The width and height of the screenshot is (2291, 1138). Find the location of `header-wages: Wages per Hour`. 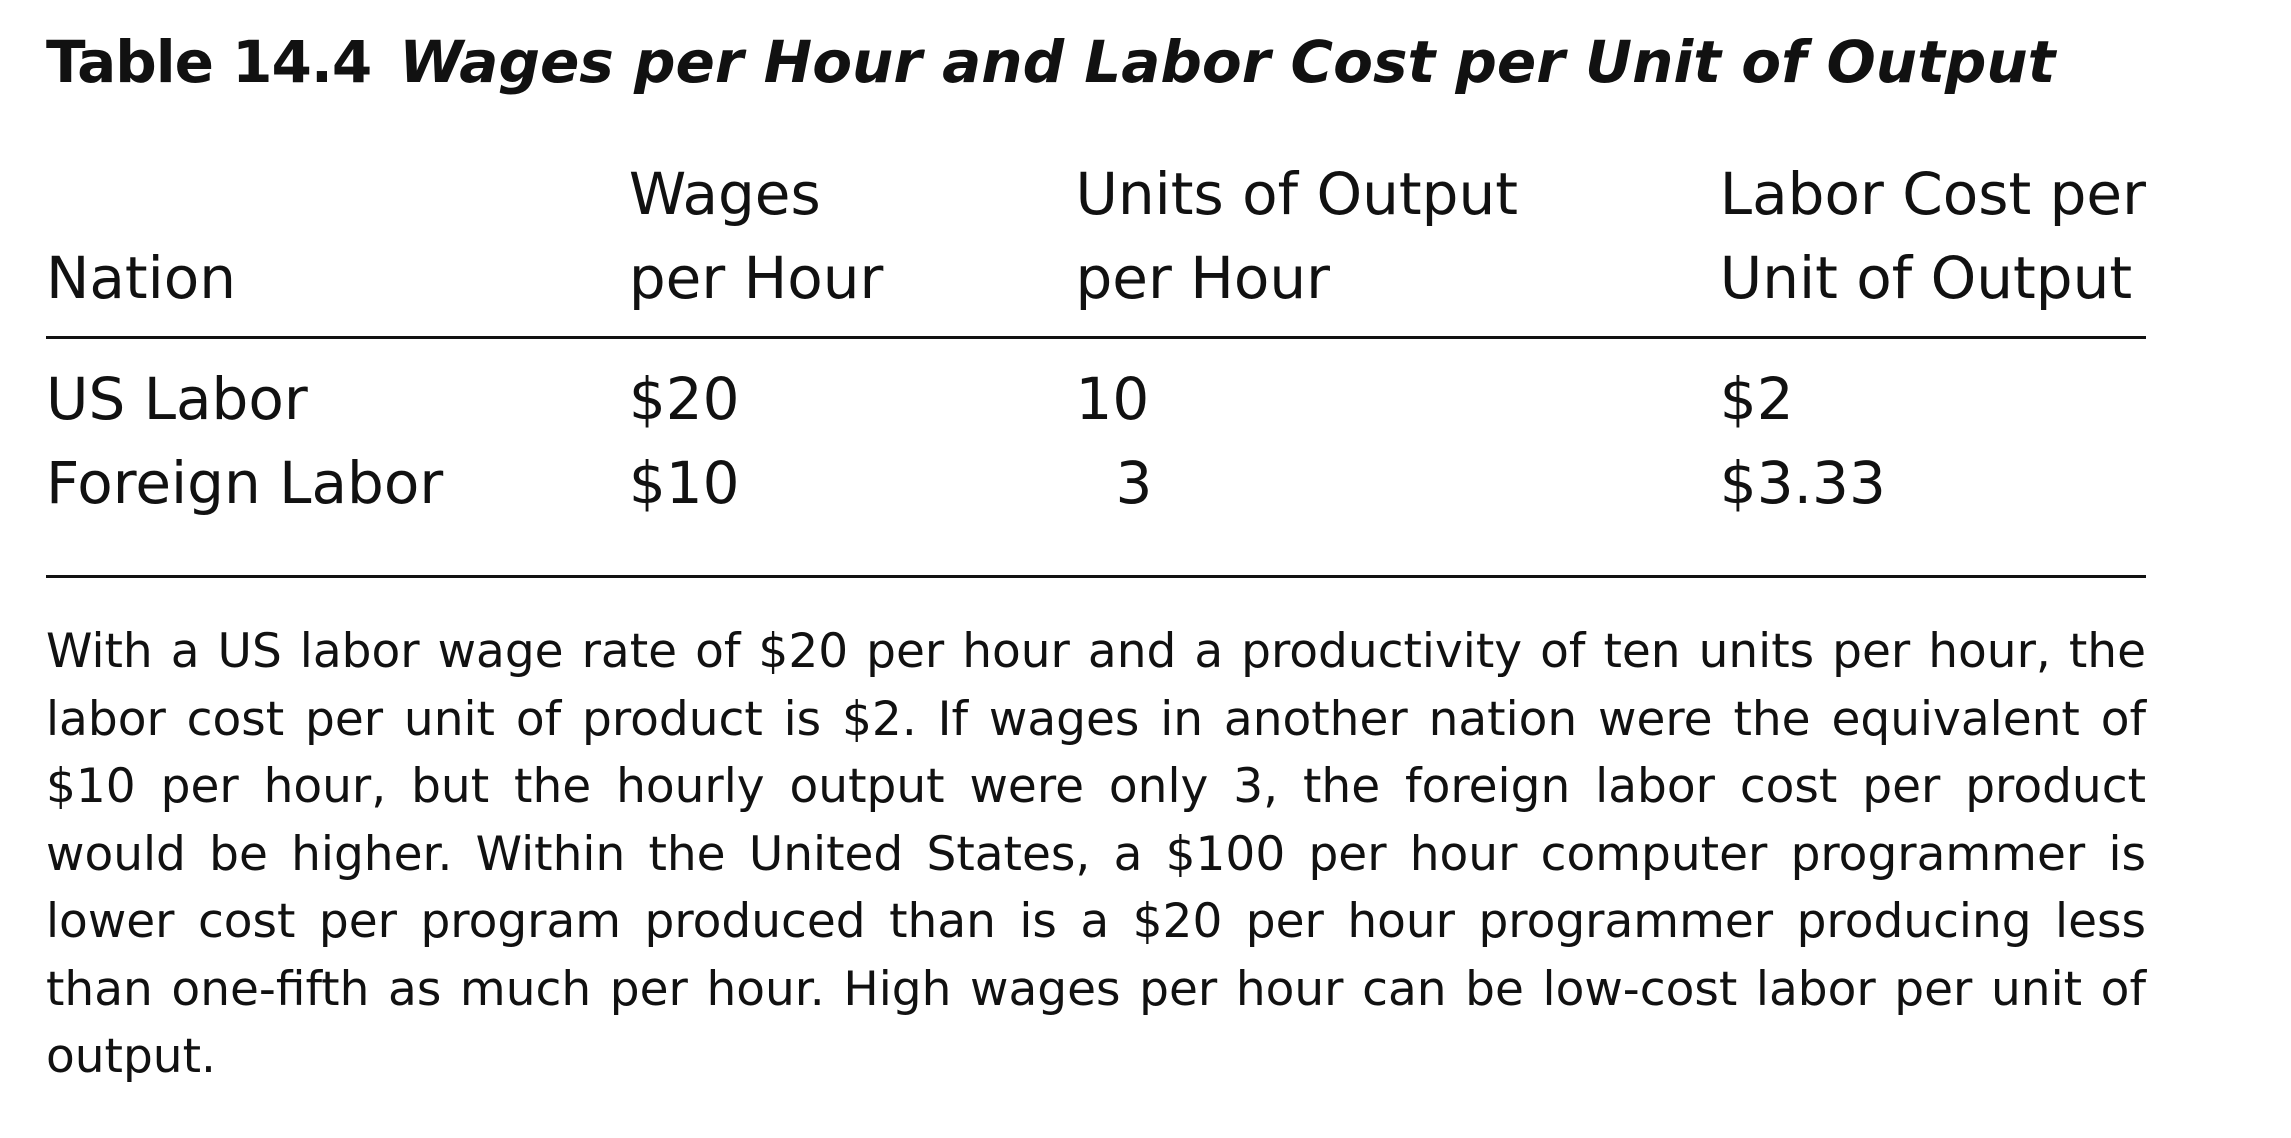

header-wages: Wages per Hour is located at coordinates (852, 245).